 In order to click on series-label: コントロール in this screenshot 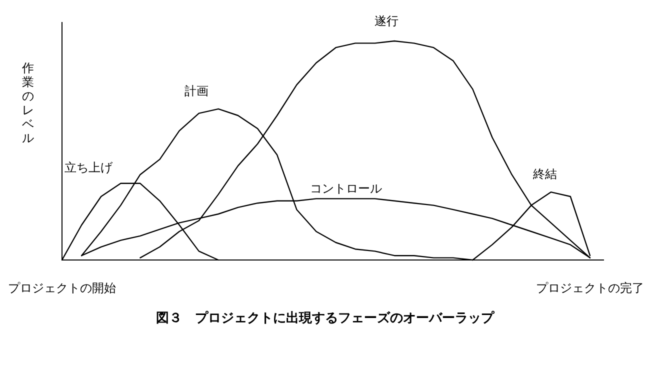, I will do `click(346, 189)`.